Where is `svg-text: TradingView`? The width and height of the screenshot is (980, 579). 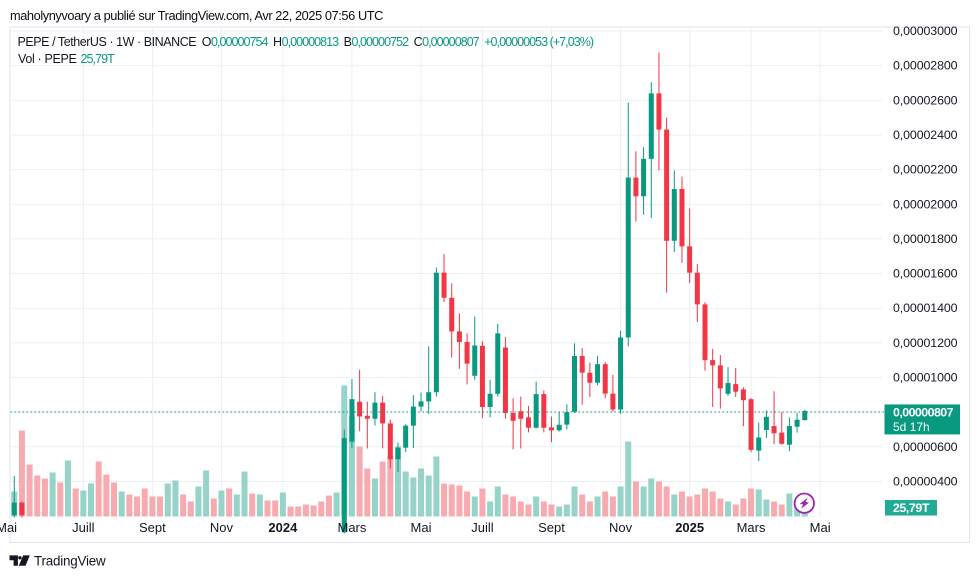
svg-text: TradingView is located at coordinates (70, 561).